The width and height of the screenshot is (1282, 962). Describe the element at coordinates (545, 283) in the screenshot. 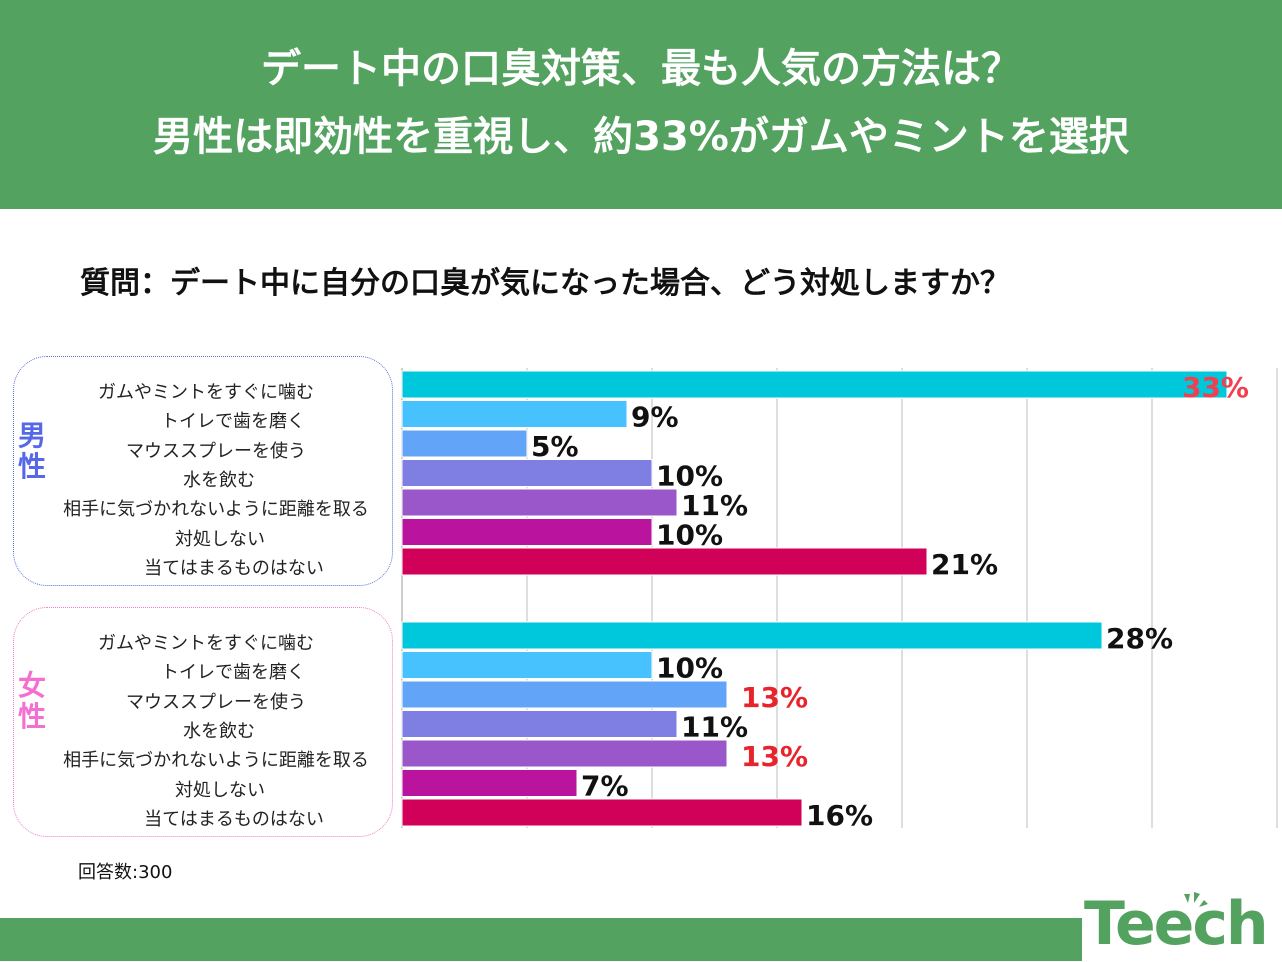

I see `chart-question: 質問：デート中に自分の口臭が気になった場合、どう対処しますか？` at that location.